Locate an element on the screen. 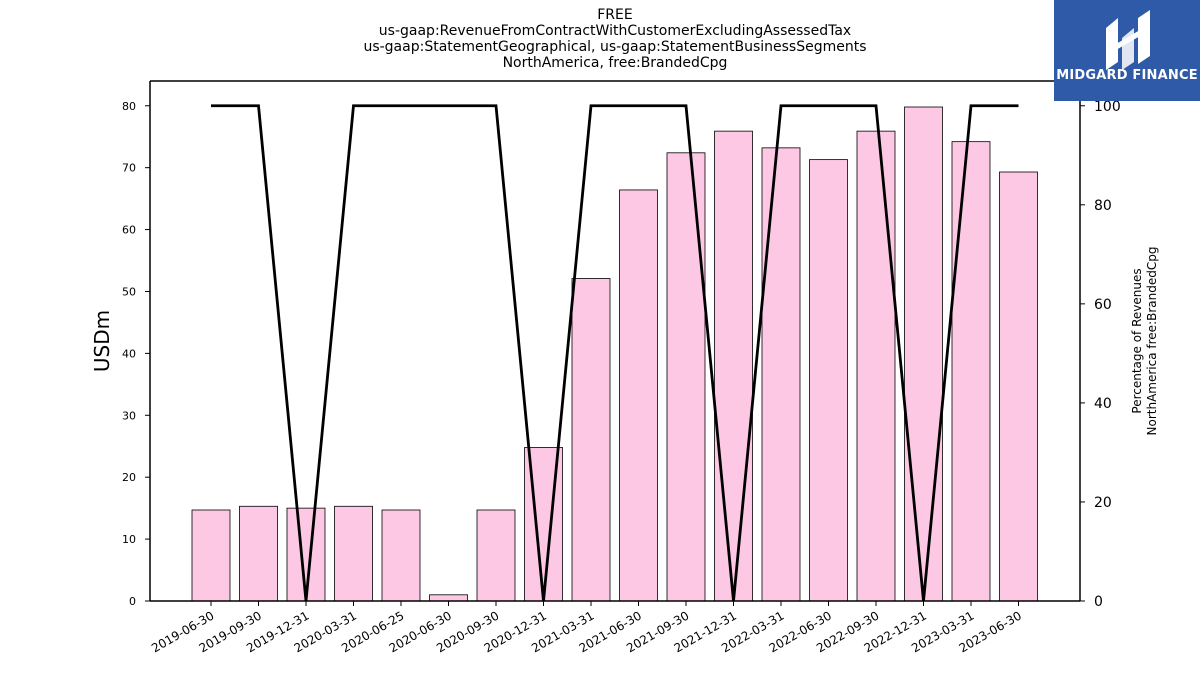 Image resolution: width=1200 pixels, height=675 pixels. title-line-1: FREE is located at coordinates (615, 15).